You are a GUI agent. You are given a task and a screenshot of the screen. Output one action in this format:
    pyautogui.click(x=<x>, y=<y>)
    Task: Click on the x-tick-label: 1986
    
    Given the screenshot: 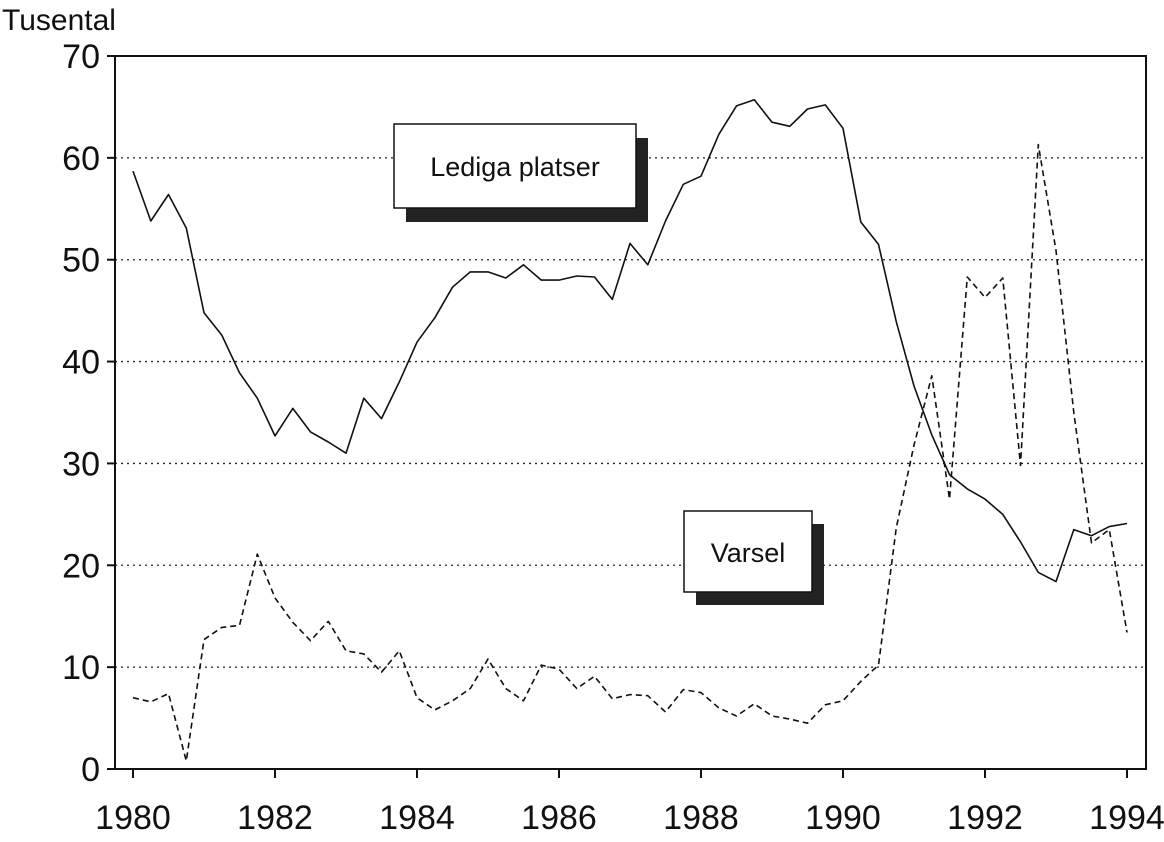 What is the action you would take?
    pyautogui.click(x=559, y=818)
    